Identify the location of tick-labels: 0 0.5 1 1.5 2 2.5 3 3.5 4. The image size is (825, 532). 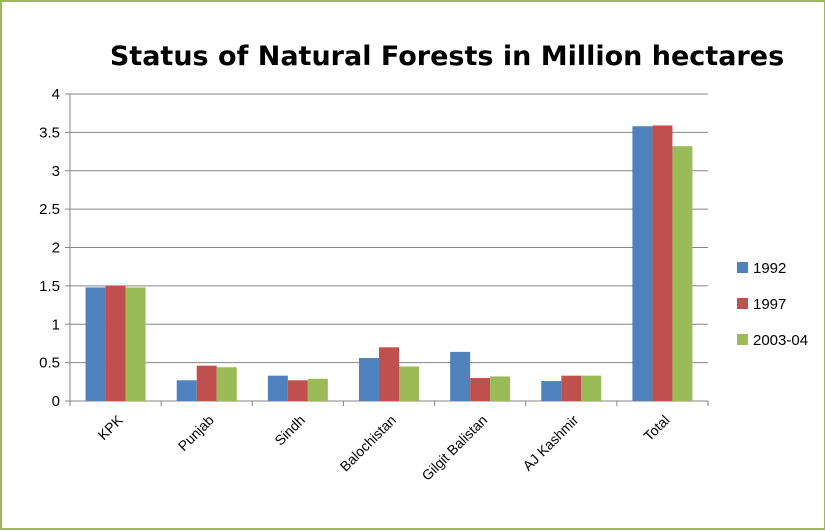
(49, 248).